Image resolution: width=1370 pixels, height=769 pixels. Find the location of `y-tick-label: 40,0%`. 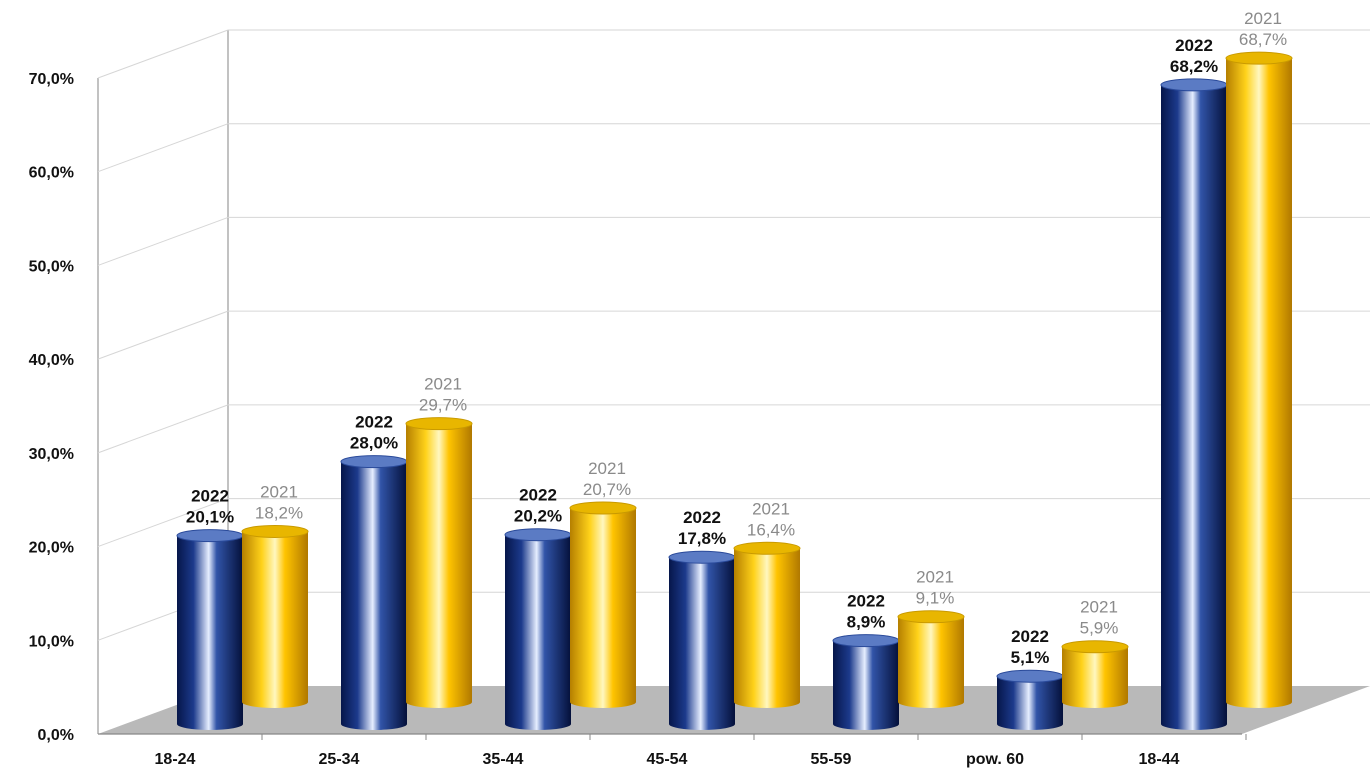

y-tick-label: 40,0% is located at coordinates (51, 360).